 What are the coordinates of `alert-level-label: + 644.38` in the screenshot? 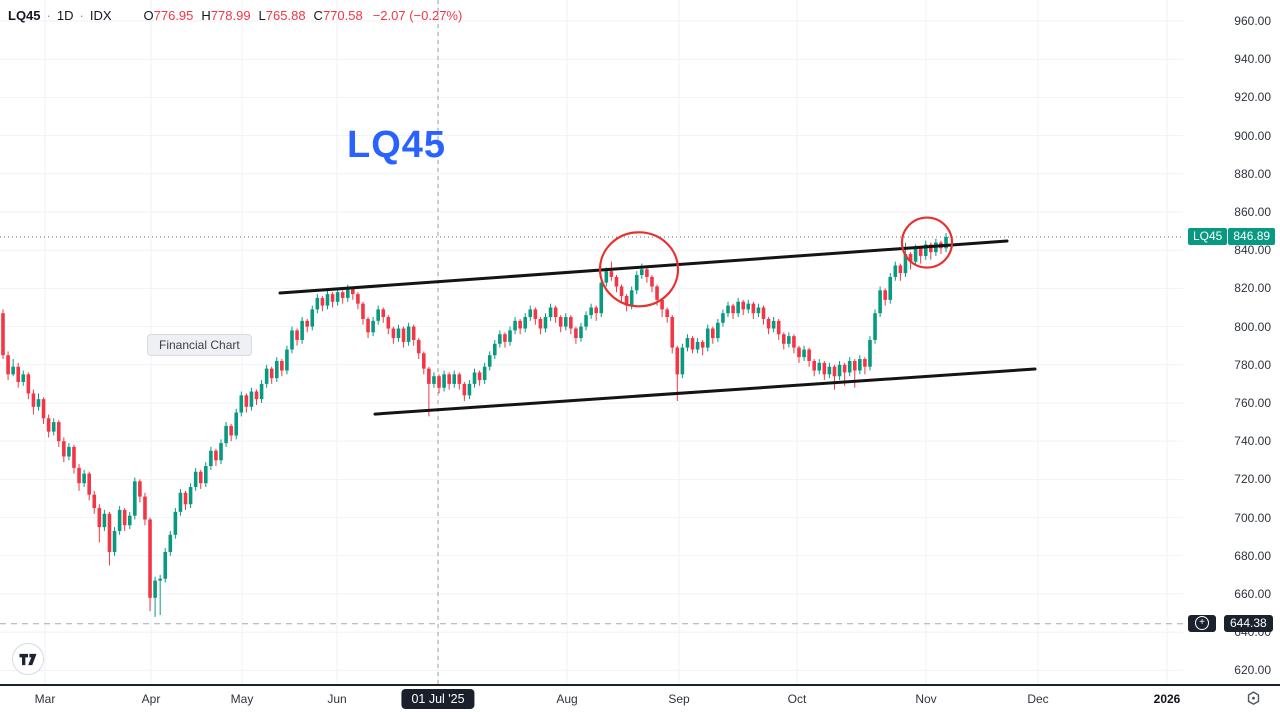 It's located at (1230, 623).